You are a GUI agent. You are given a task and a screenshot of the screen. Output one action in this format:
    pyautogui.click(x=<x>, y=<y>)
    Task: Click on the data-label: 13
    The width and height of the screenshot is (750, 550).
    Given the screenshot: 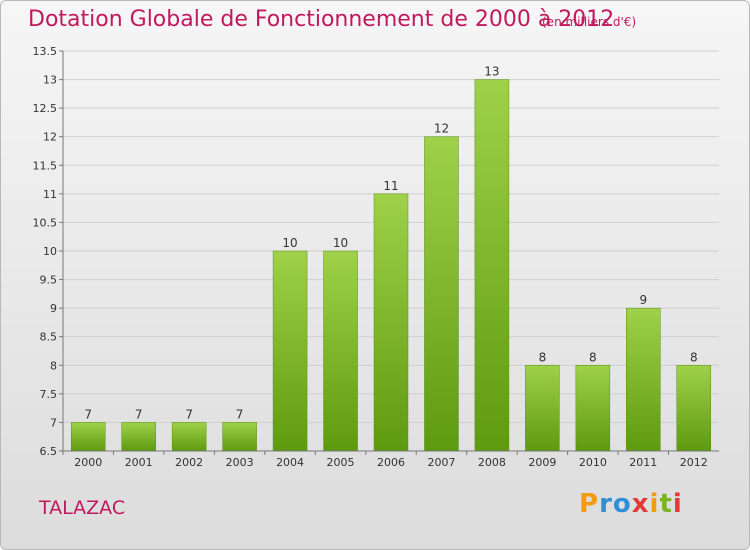 What is the action you would take?
    pyautogui.click(x=491, y=72)
    